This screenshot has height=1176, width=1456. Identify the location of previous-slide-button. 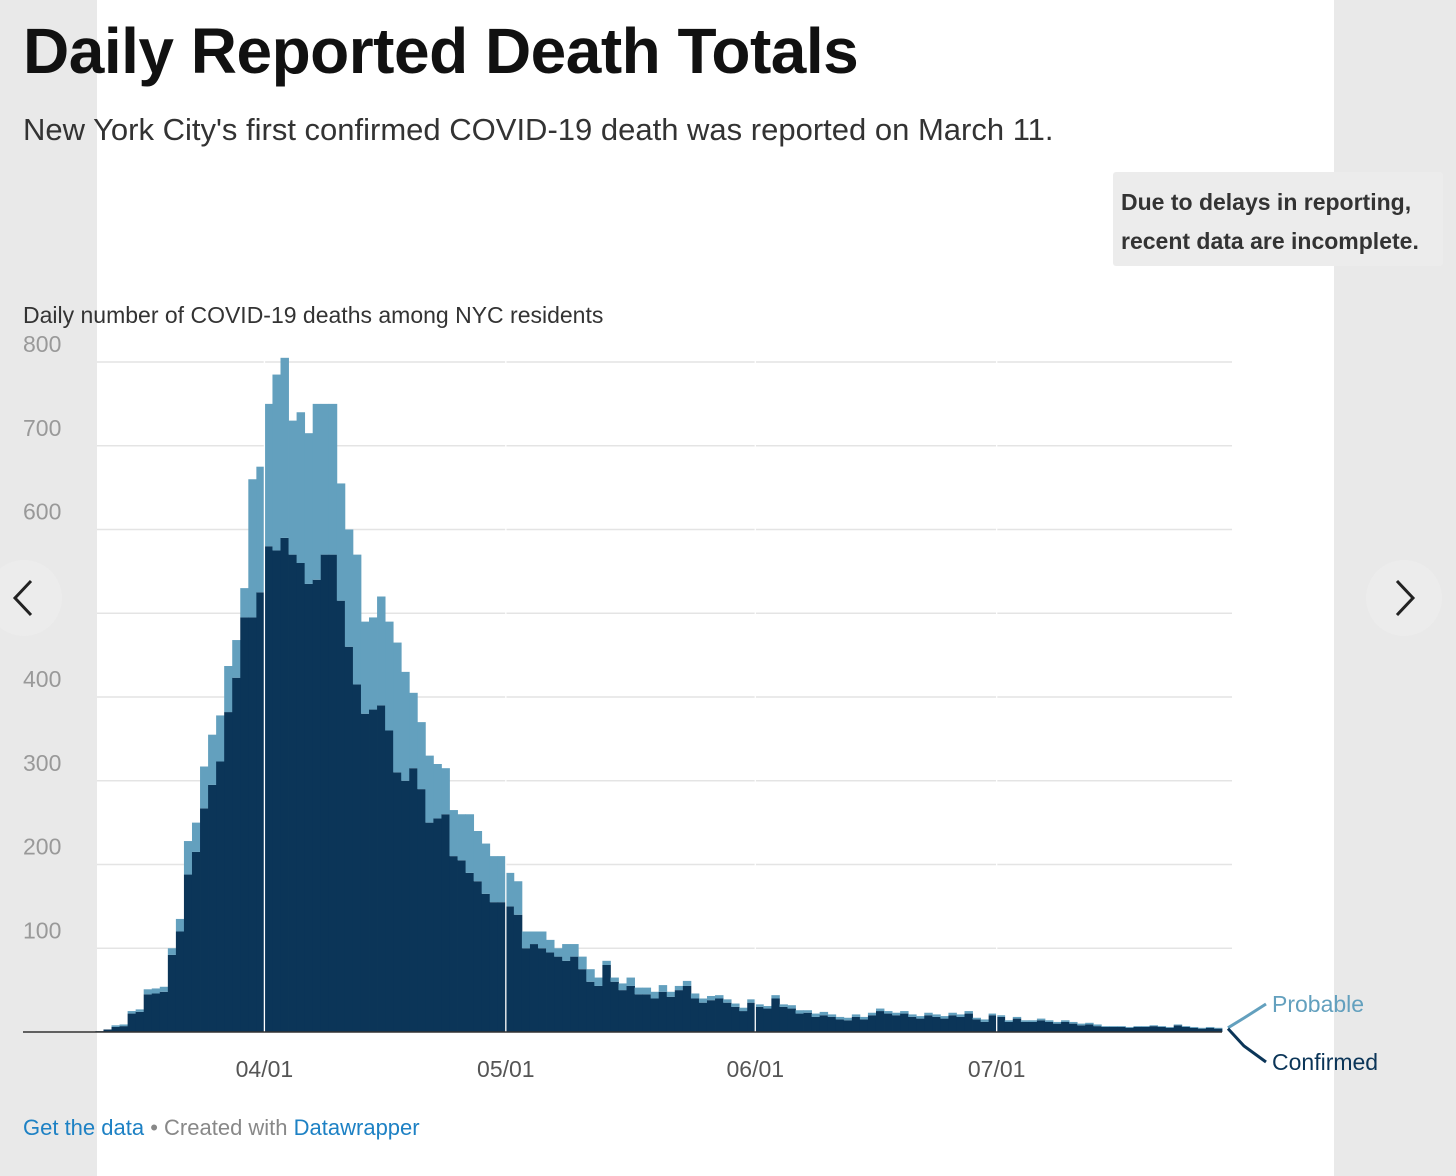
(31, 598).